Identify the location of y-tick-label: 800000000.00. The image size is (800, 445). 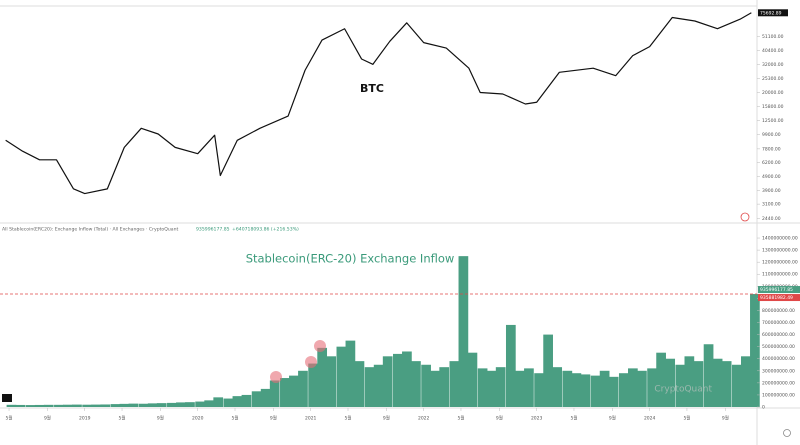
(778, 311).